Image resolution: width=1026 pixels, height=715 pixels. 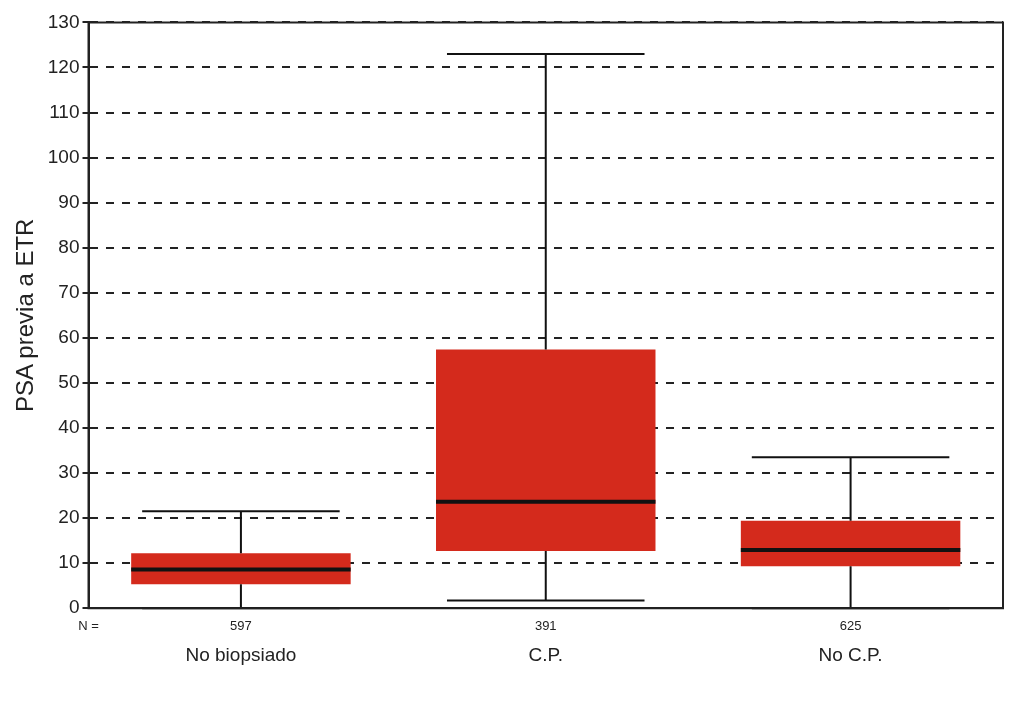 I want to click on y-tick-label: 40, so click(x=69, y=427).